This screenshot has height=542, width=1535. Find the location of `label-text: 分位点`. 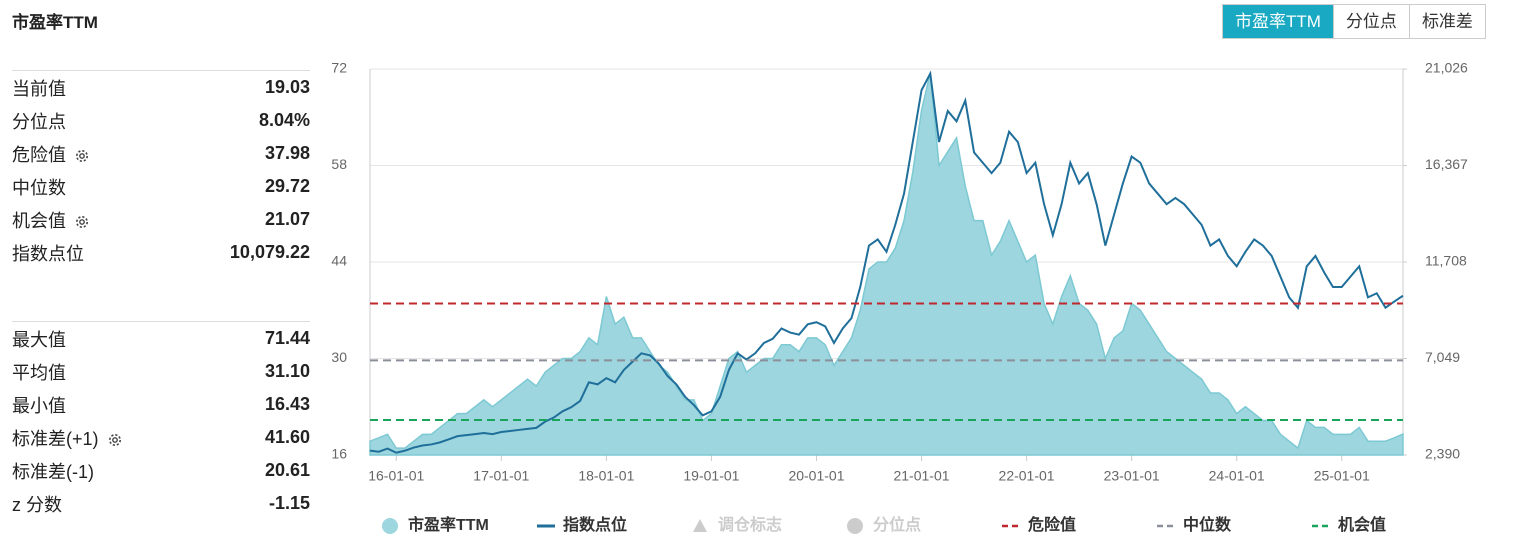

label-text: 分位点 is located at coordinates (39, 121).